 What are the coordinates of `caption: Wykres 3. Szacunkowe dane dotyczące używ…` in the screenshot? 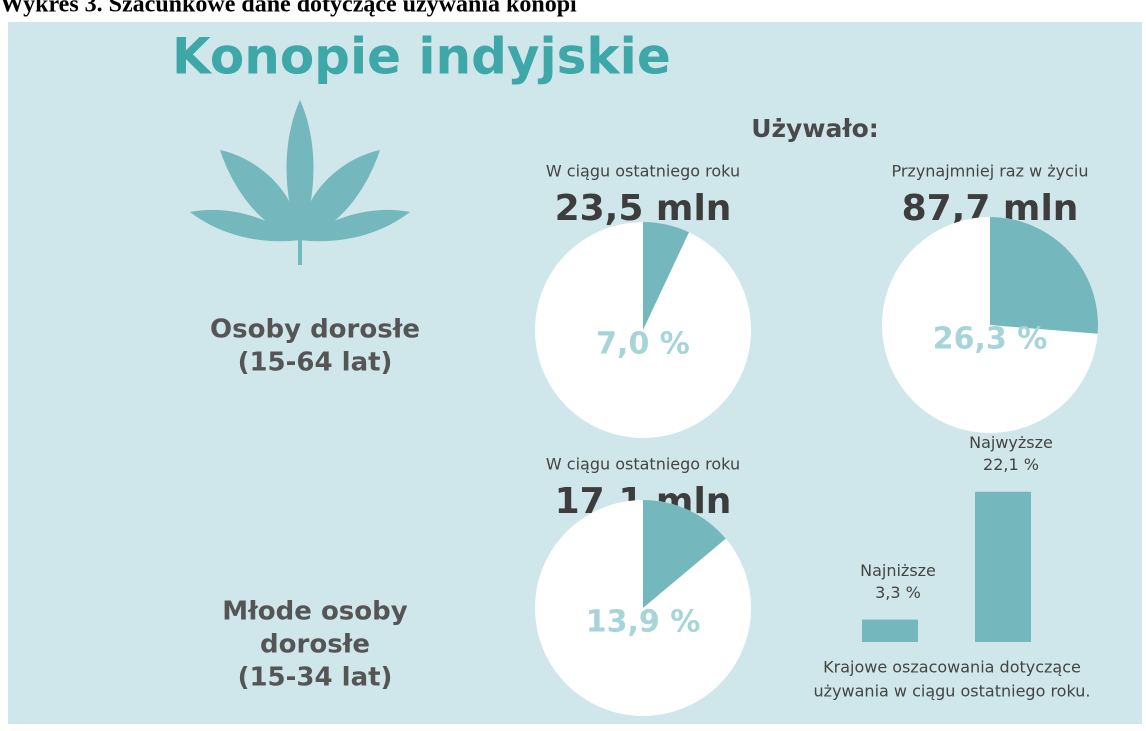 It's located at (288, 9).